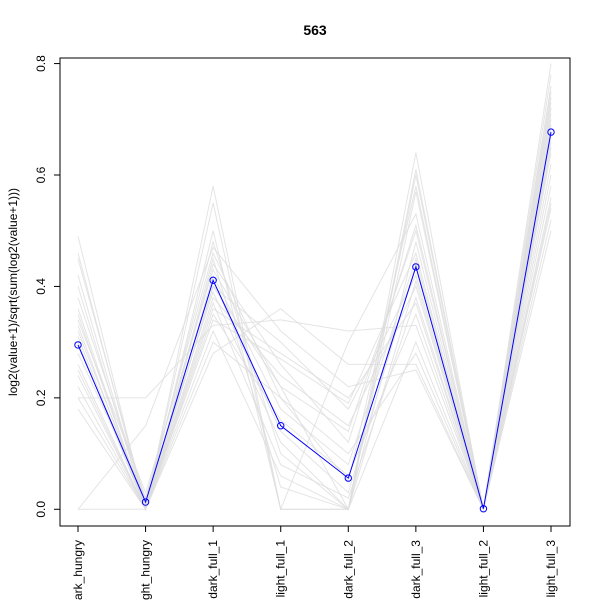  What do you see at coordinates (41, 174) in the screenshot?
I see `y-tick-label-3: 0.6` at bounding box center [41, 174].